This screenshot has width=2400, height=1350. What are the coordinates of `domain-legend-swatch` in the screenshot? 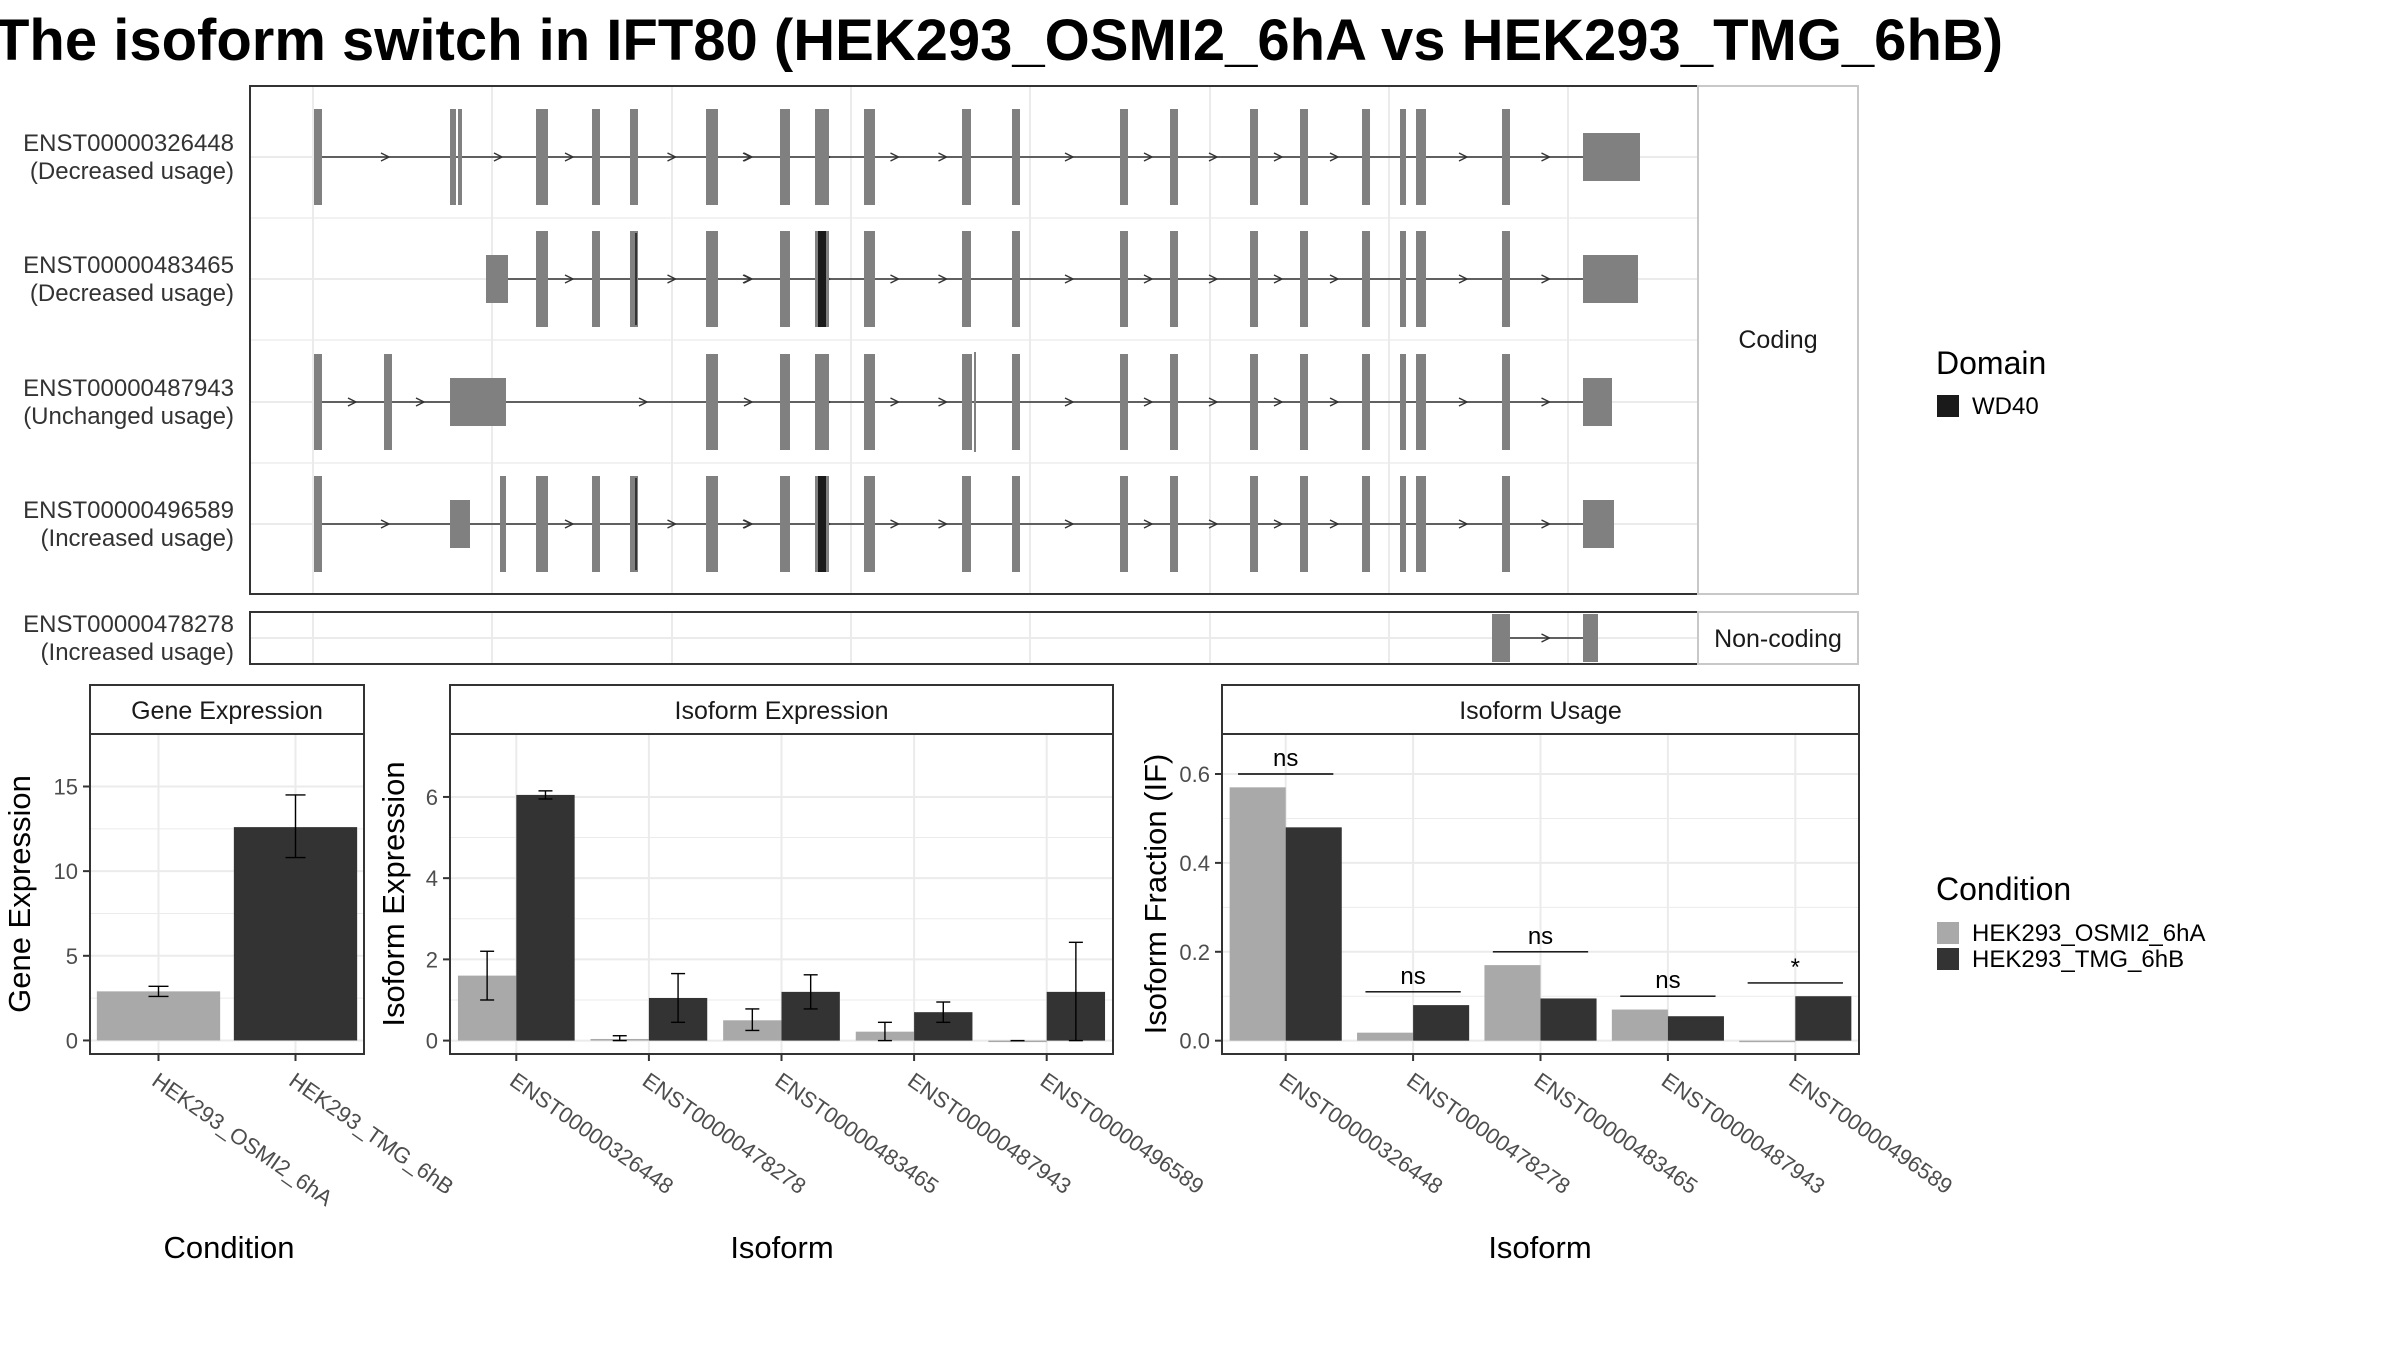 It's located at (1948, 406).